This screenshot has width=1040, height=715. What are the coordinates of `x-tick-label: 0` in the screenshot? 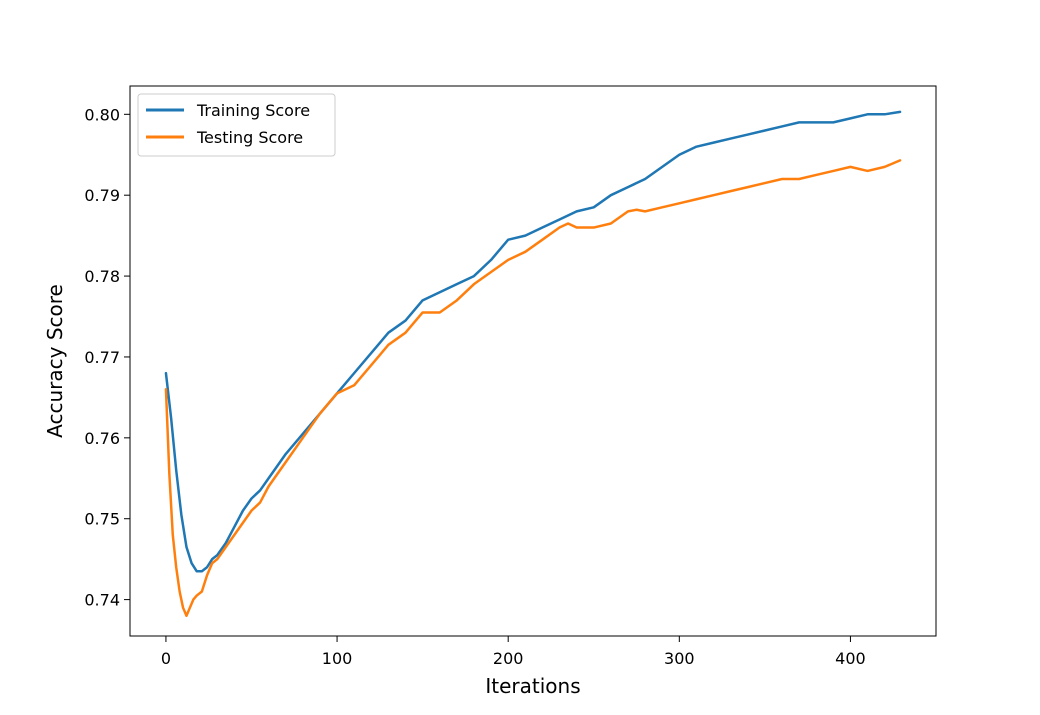 It's located at (166, 658).